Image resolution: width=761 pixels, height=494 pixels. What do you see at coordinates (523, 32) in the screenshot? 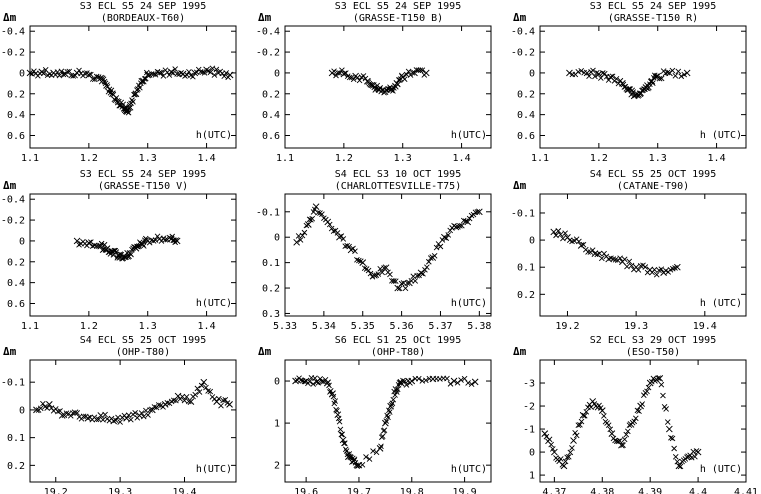
I see `y-tick-label: -0.4` at bounding box center [523, 32].